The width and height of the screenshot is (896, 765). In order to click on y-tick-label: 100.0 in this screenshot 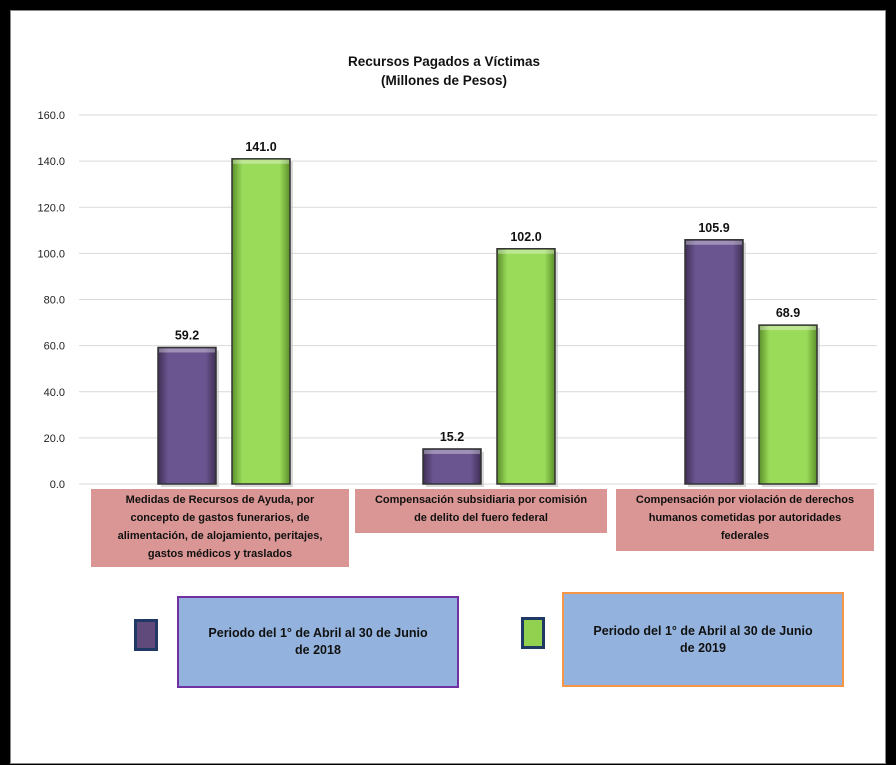, I will do `click(51, 254)`.